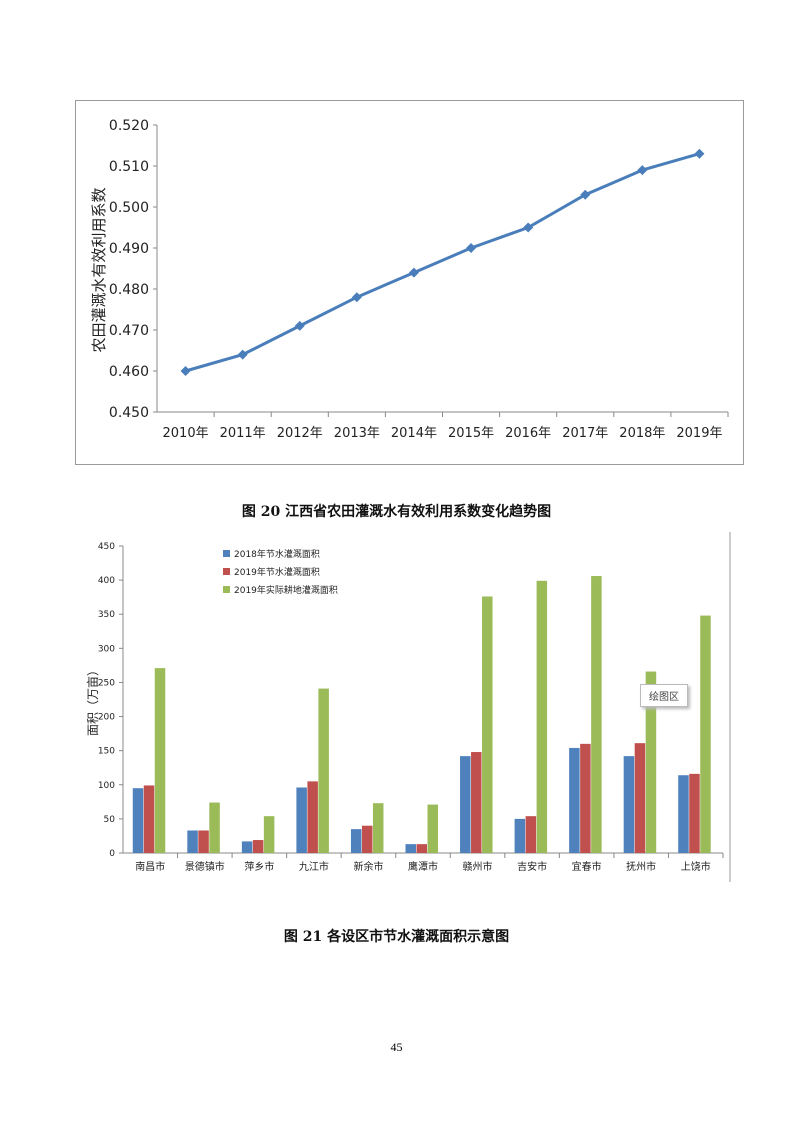  I want to click on figure-21-caption: 图 21 各设区市节水灌溉面积示意图, so click(396, 937).